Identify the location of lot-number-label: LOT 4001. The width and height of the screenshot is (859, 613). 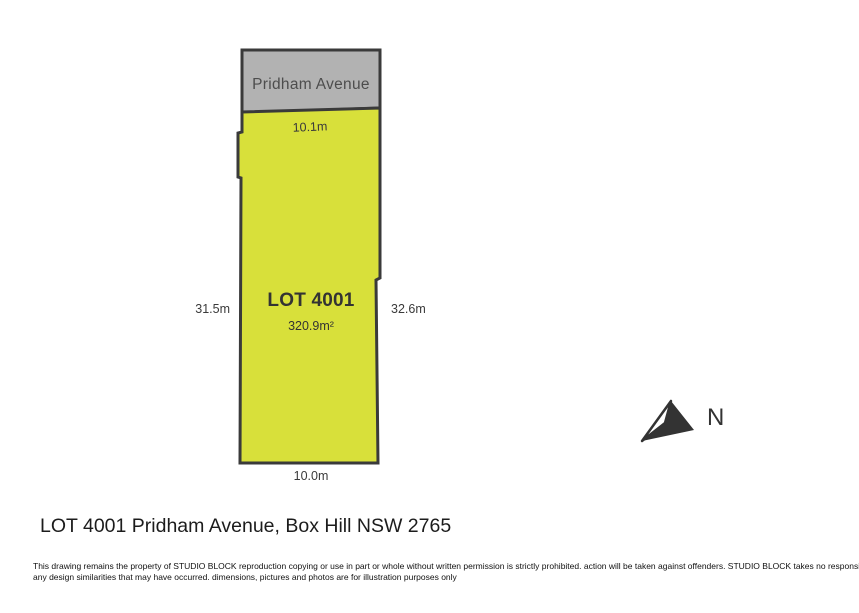
(311, 300).